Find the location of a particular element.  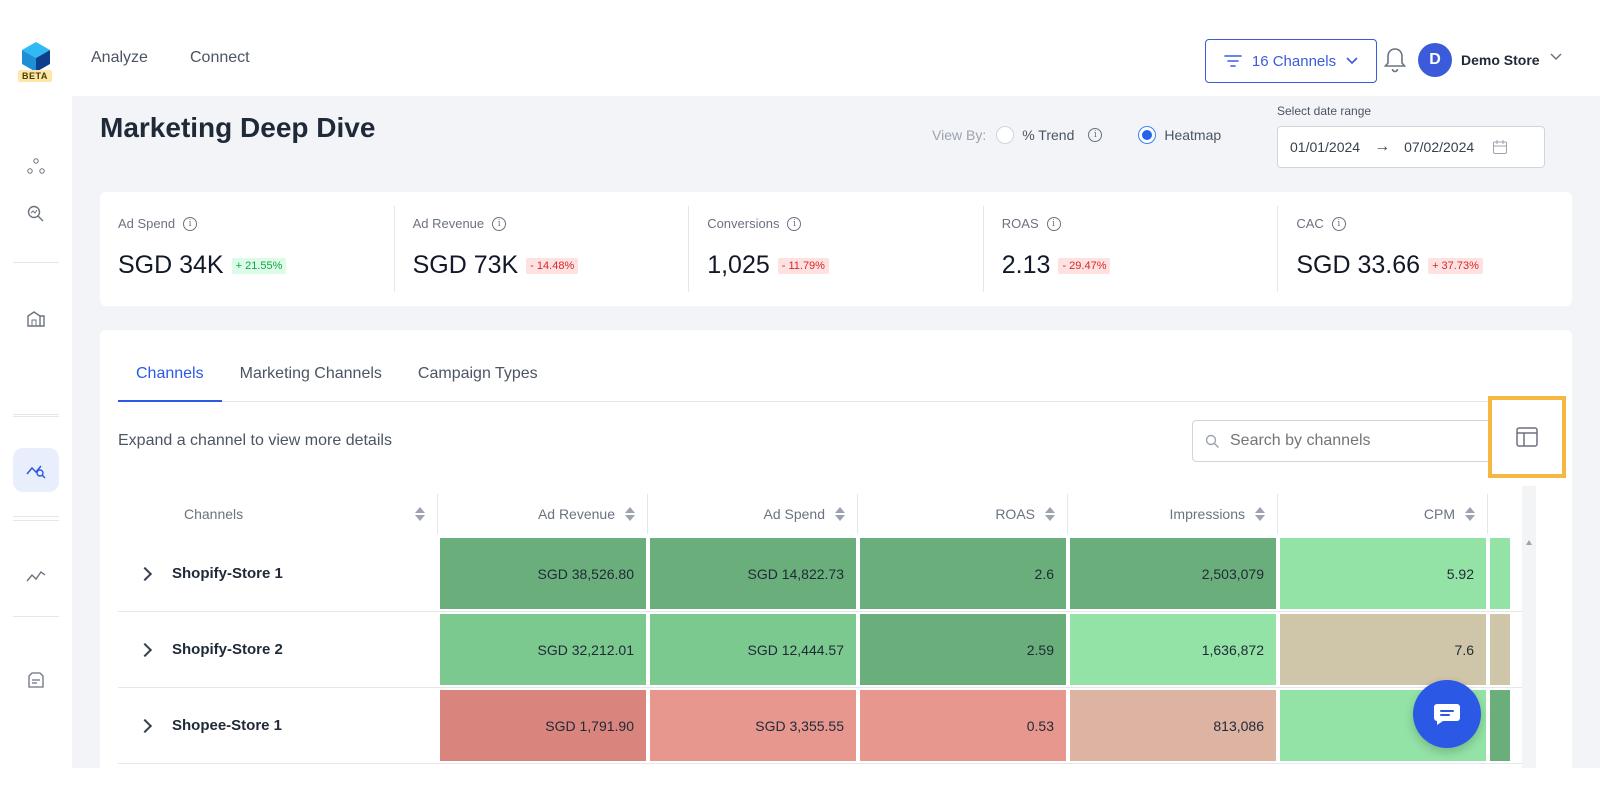

search-box is located at coordinates (1342, 441).